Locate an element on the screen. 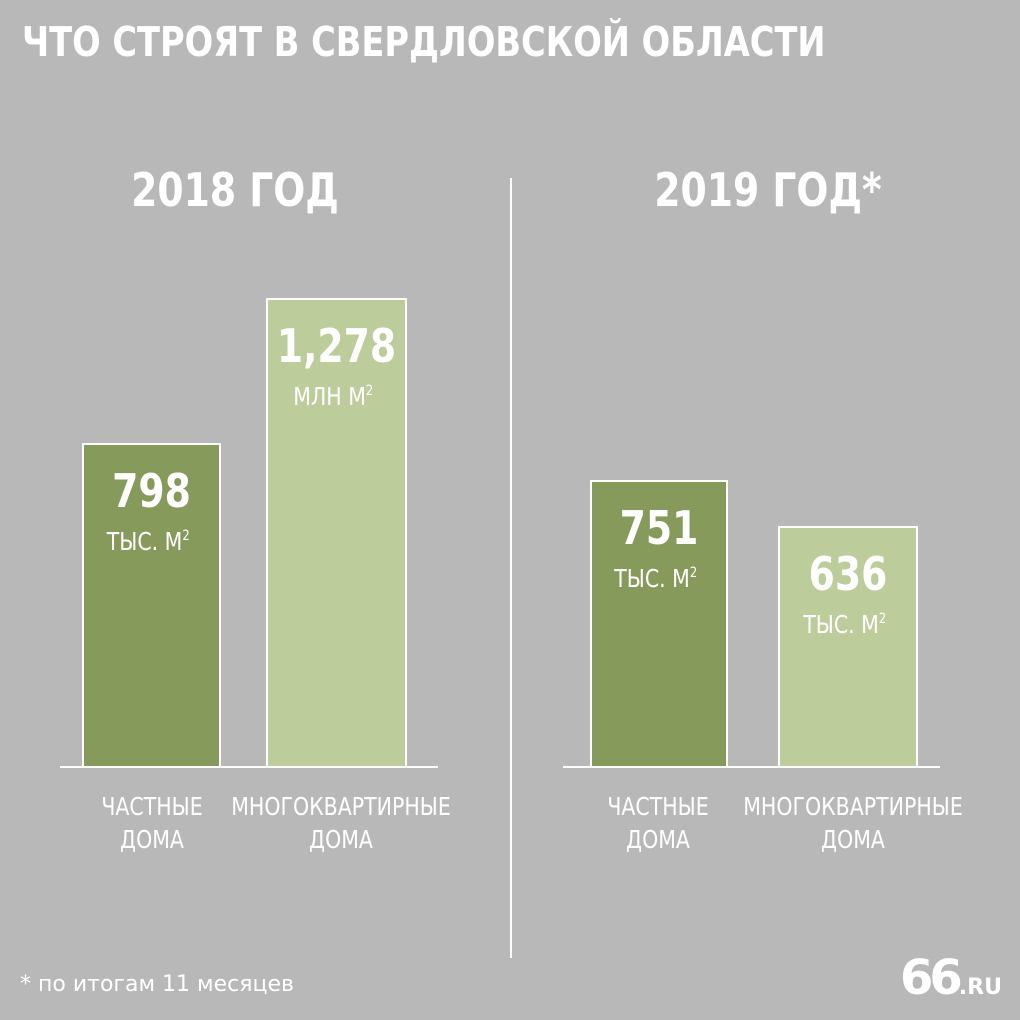 Image resolution: width=1020 pixels, height=1020 pixels. panel-title-2019: 2019 ГОД* is located at coordinates (768, 190).